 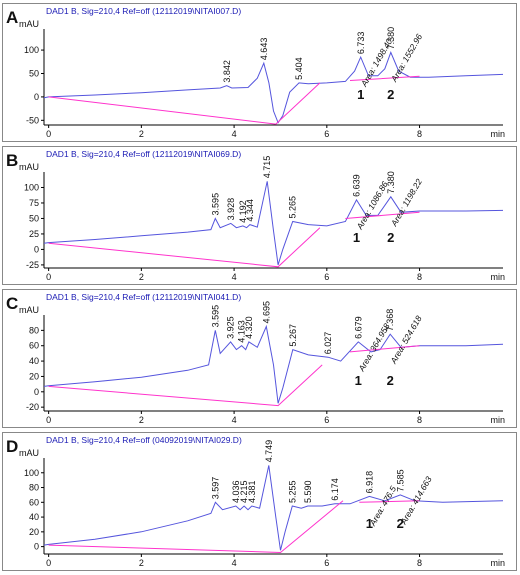 I want to click on peak-time-label: 7.585, so click(x=400, y=480).